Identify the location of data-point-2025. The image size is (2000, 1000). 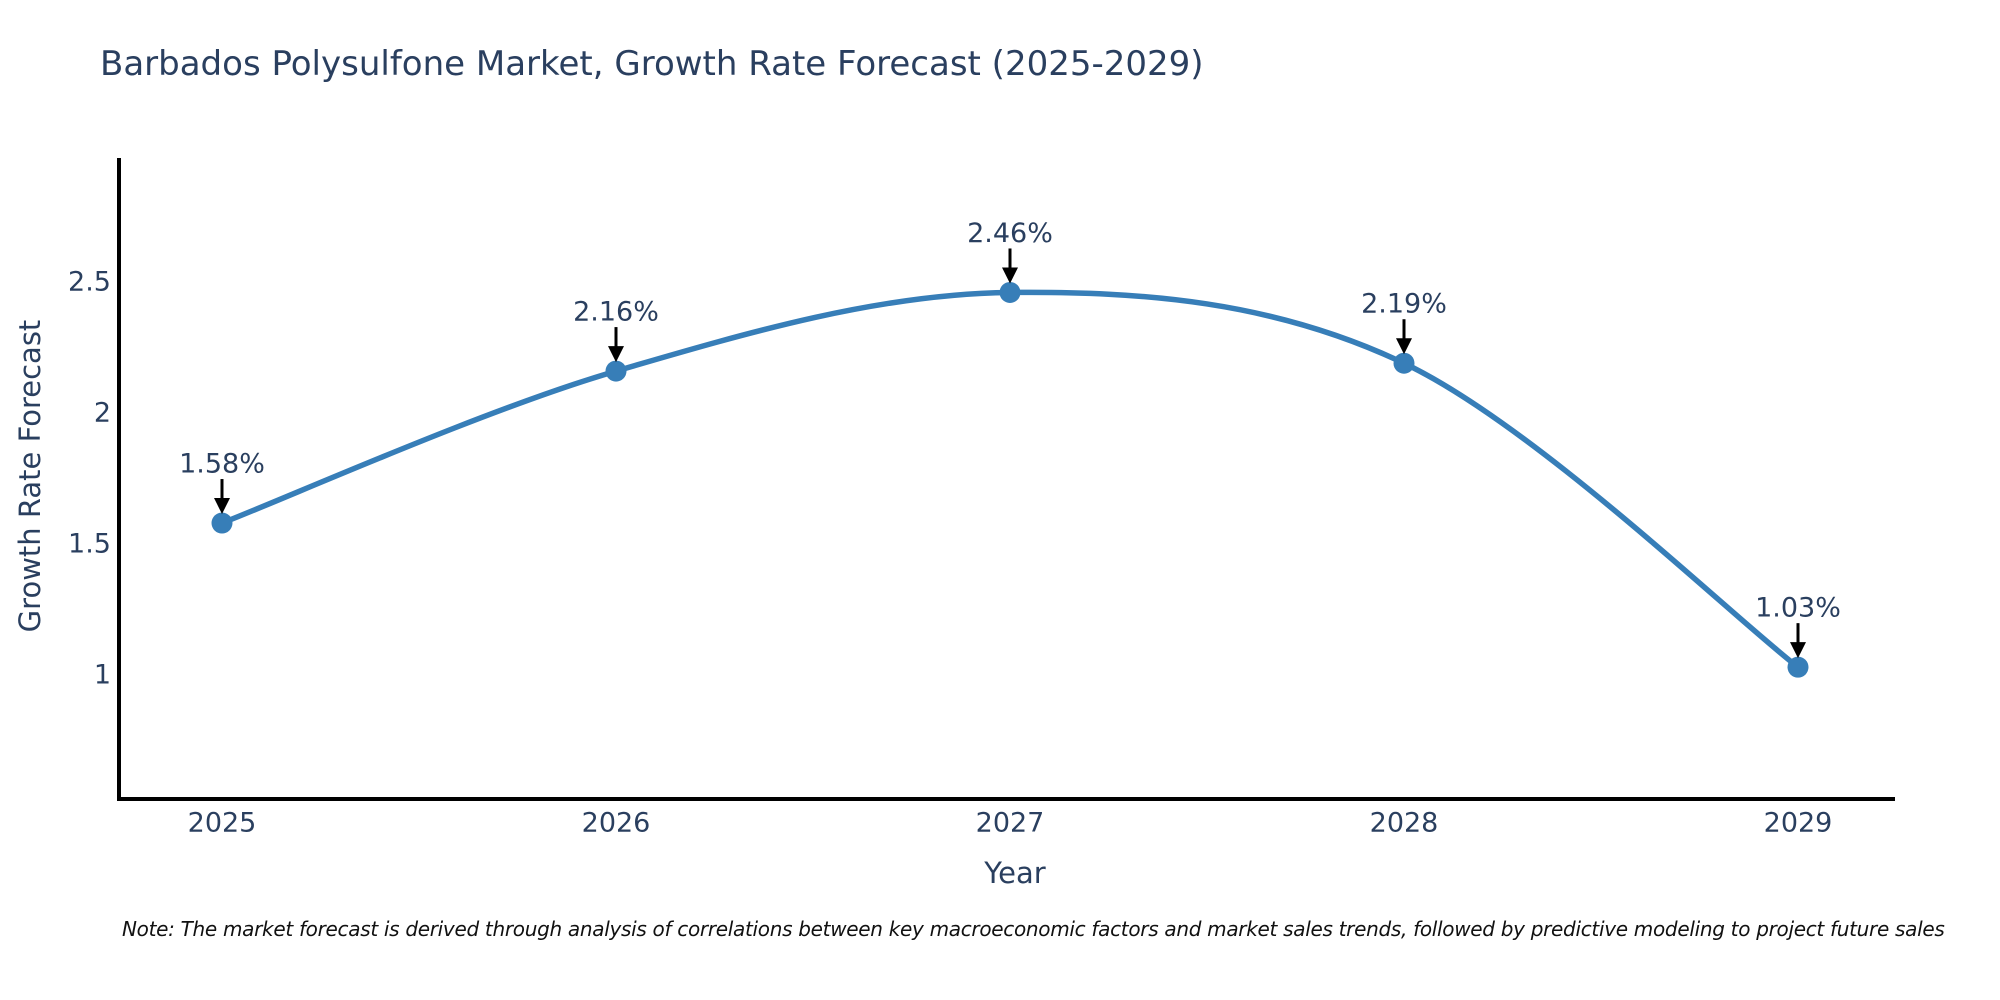
(222, 523).